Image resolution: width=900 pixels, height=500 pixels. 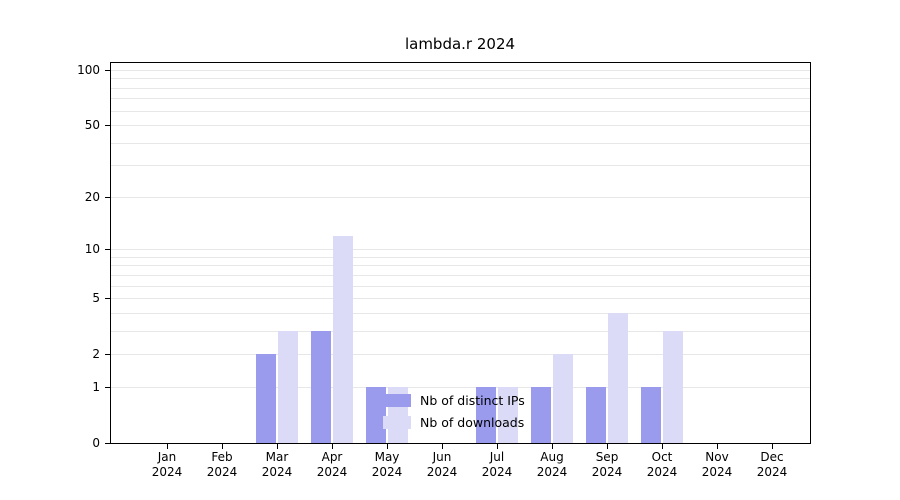 I want to click on axis-top, so click(x=460, y=62).